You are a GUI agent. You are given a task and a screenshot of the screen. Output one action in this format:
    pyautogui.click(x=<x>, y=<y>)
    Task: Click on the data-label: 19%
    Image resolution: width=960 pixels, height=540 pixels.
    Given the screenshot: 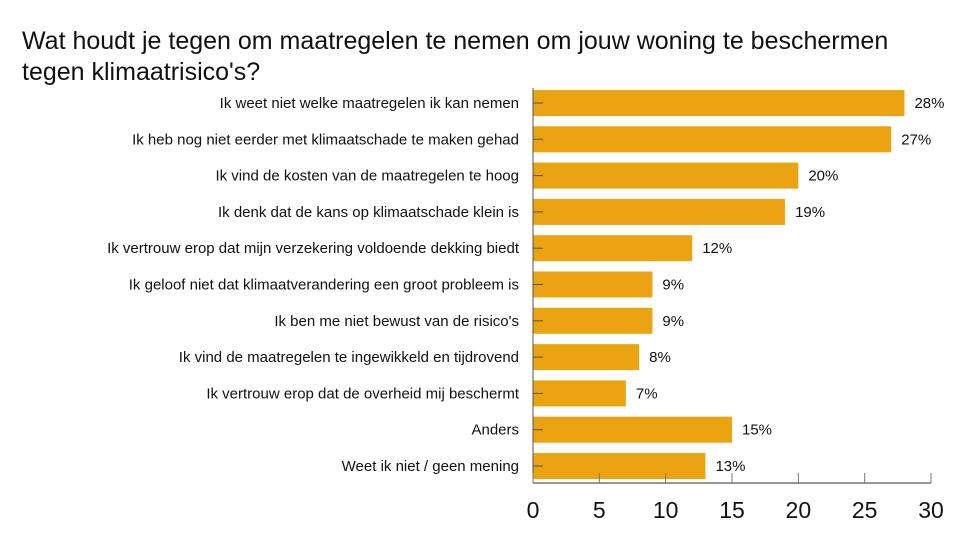 What is the action you would take?
    pyautogui.click(x=810, y=212)
    